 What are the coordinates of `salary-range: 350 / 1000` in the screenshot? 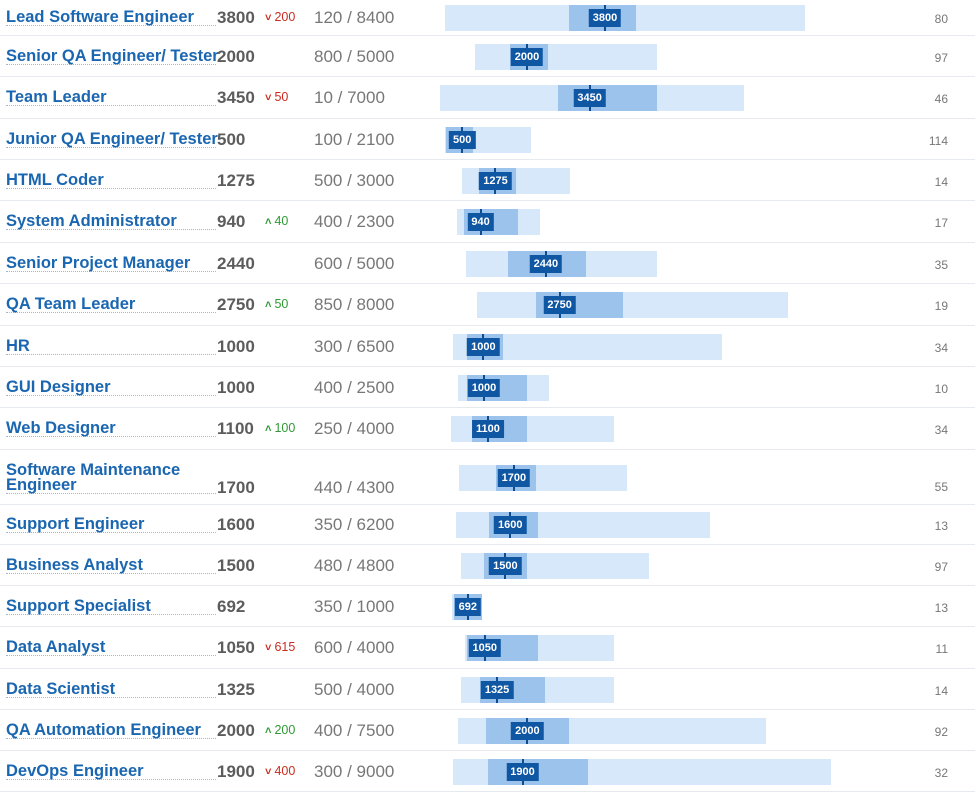 It's located at (354, 606).